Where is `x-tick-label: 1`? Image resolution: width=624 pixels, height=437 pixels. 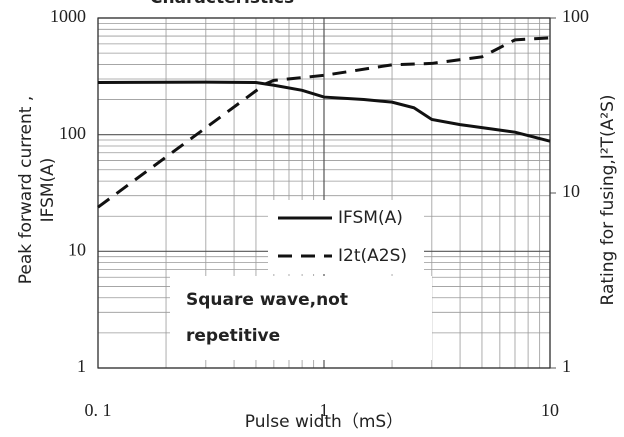 x-tick-label: 1 is located at coordinates (324, 410).